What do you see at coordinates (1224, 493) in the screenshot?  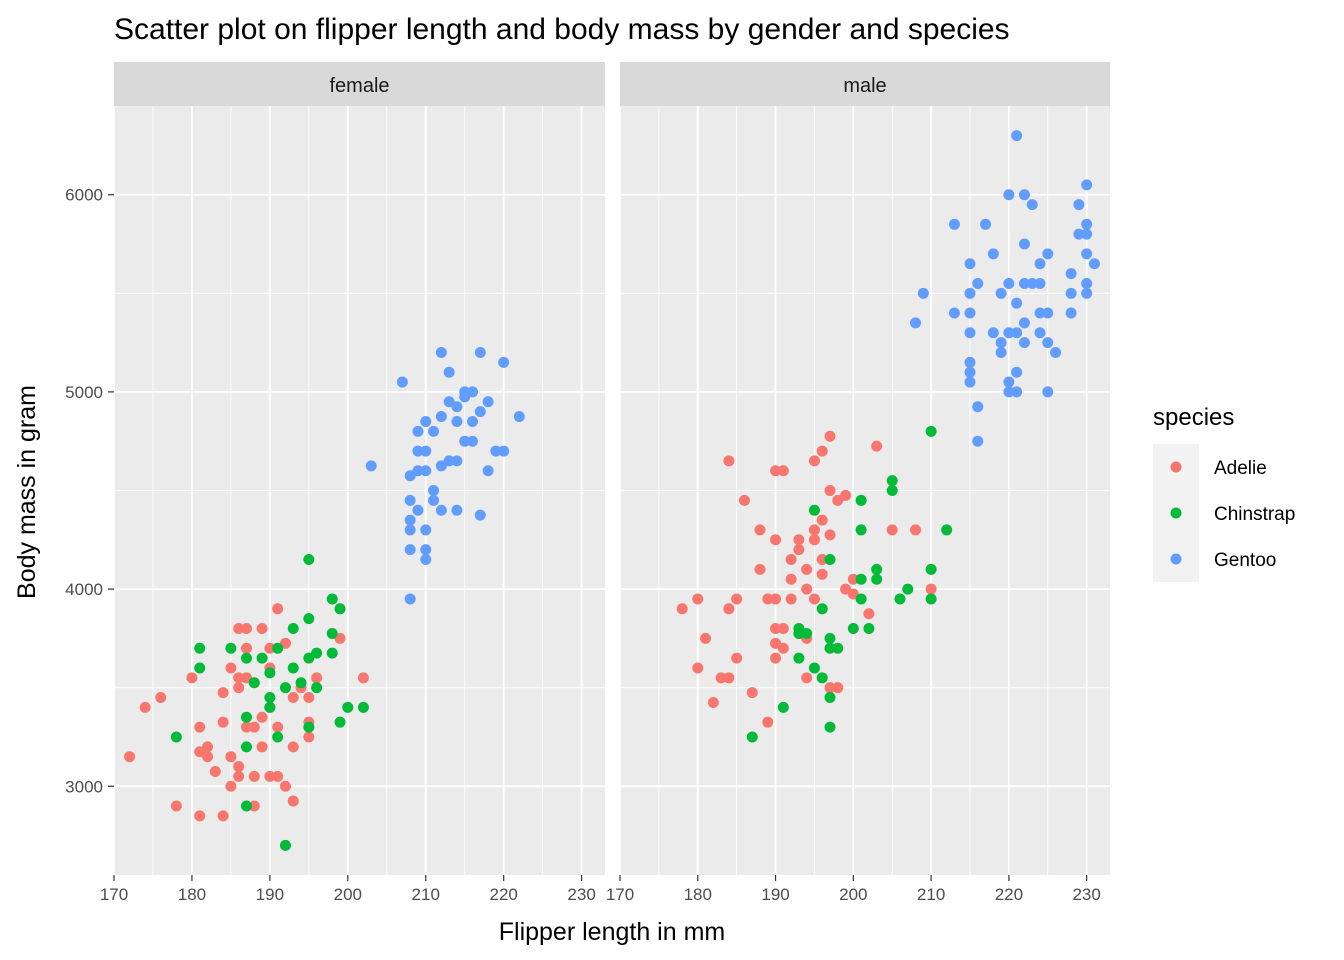 I see `legend: species Adelie Chinstrap Gentoo` at bounding box center [1224, 493].